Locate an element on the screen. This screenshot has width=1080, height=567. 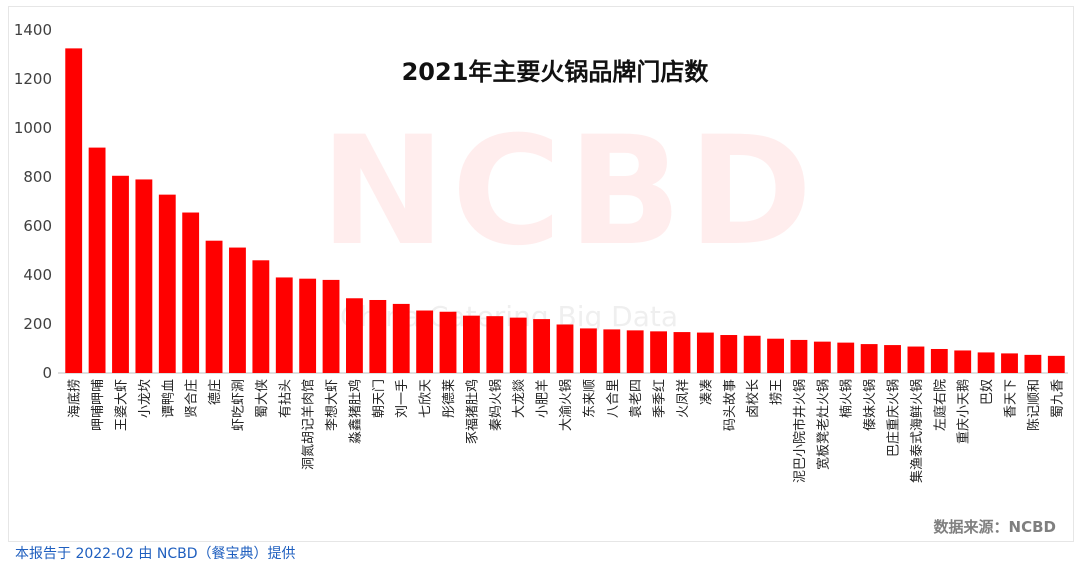
category-label: 重庆小天鹅 is located at coordinates (964, 411).